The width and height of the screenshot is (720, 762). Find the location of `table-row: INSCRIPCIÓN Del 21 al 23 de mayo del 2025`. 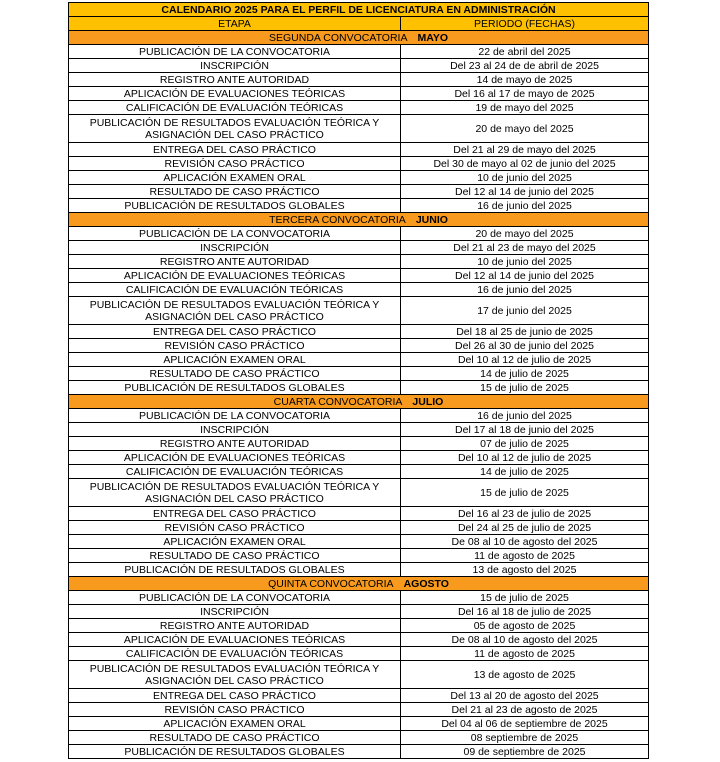

table-row: INSCRIPCIÓN Del 21 al 23 de mayo del 2025 is located at coordinates (359, 247).